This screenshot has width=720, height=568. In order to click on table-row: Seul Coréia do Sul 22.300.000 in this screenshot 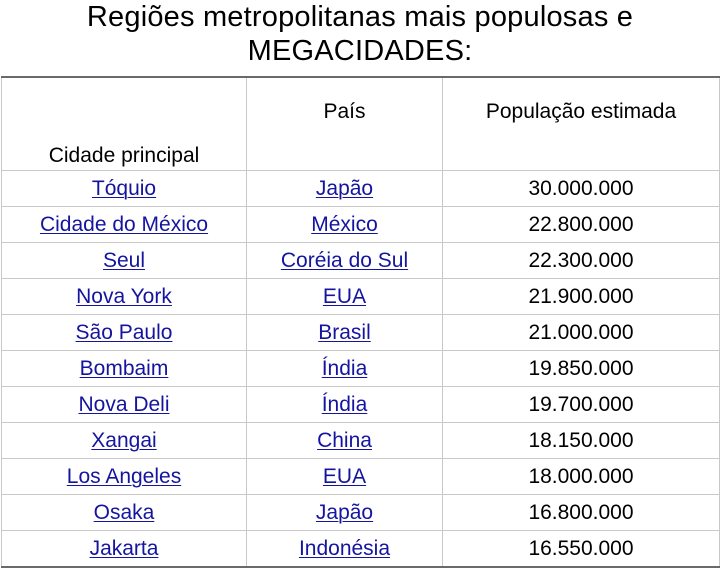, I will do `click(360, 260)`.